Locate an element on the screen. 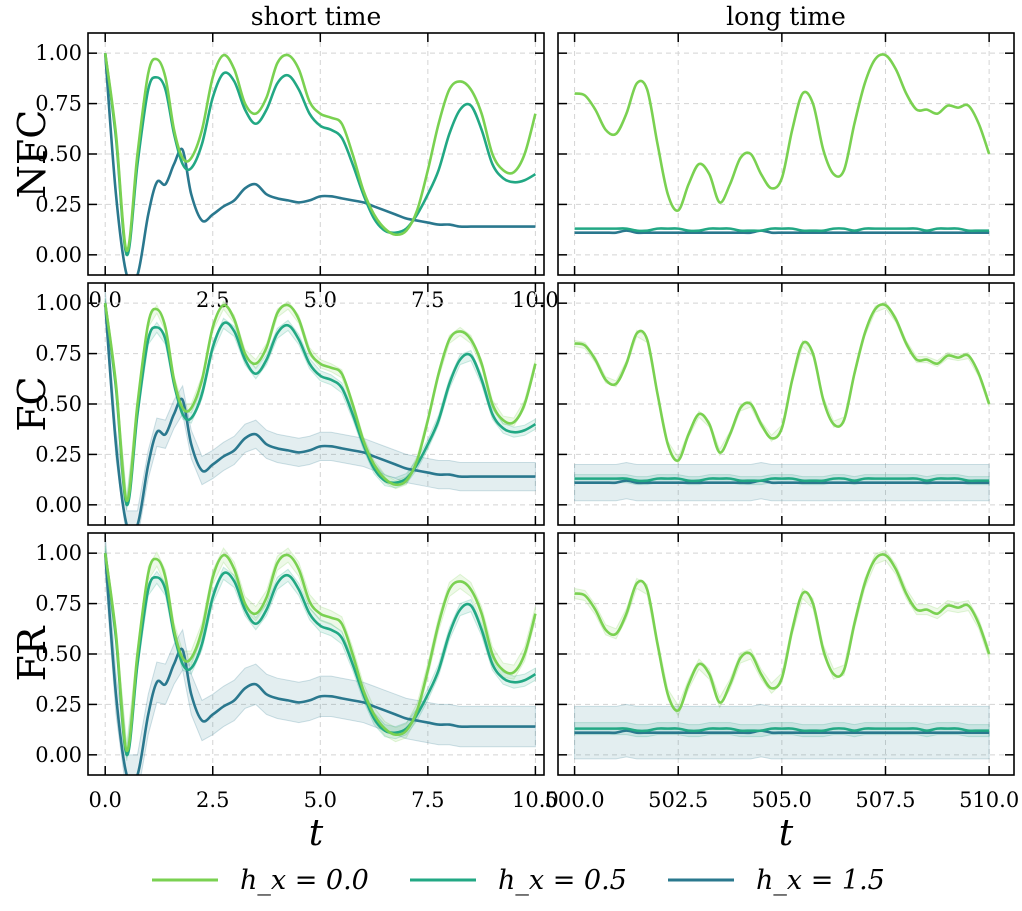  x-tick-label: 507.5 is located at coordinates (885, 800).